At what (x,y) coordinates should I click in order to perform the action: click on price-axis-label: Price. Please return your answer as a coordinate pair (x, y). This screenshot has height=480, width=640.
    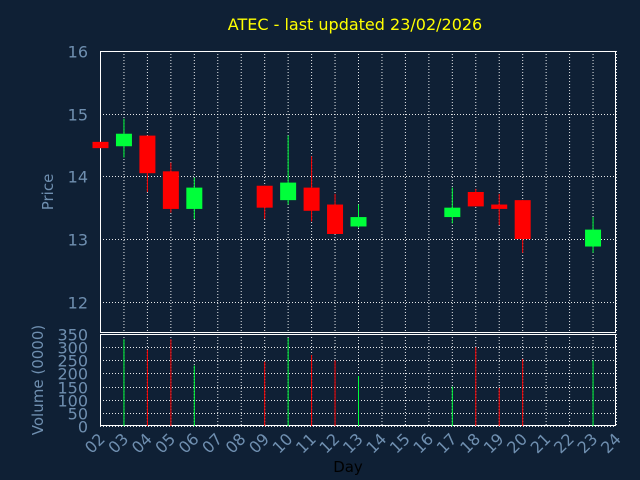
    Looking at the image, I should click on (48, 192).